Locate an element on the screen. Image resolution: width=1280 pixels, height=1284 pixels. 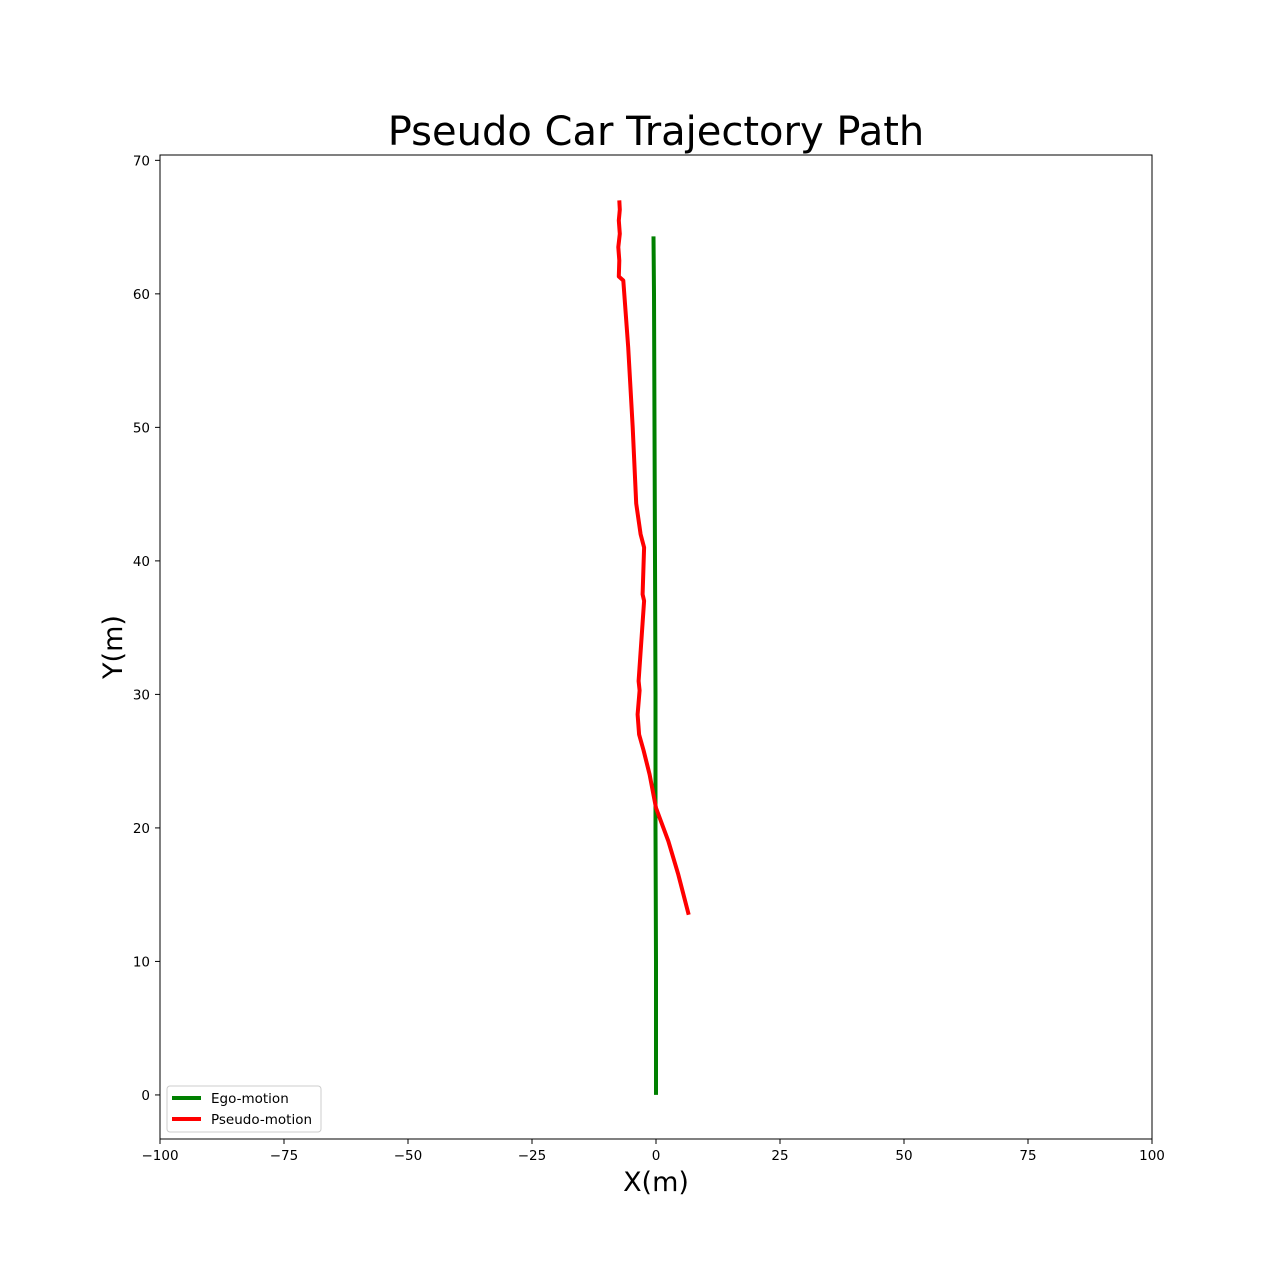
x-tick-label: −50 is located at coordinates (408, 1156).